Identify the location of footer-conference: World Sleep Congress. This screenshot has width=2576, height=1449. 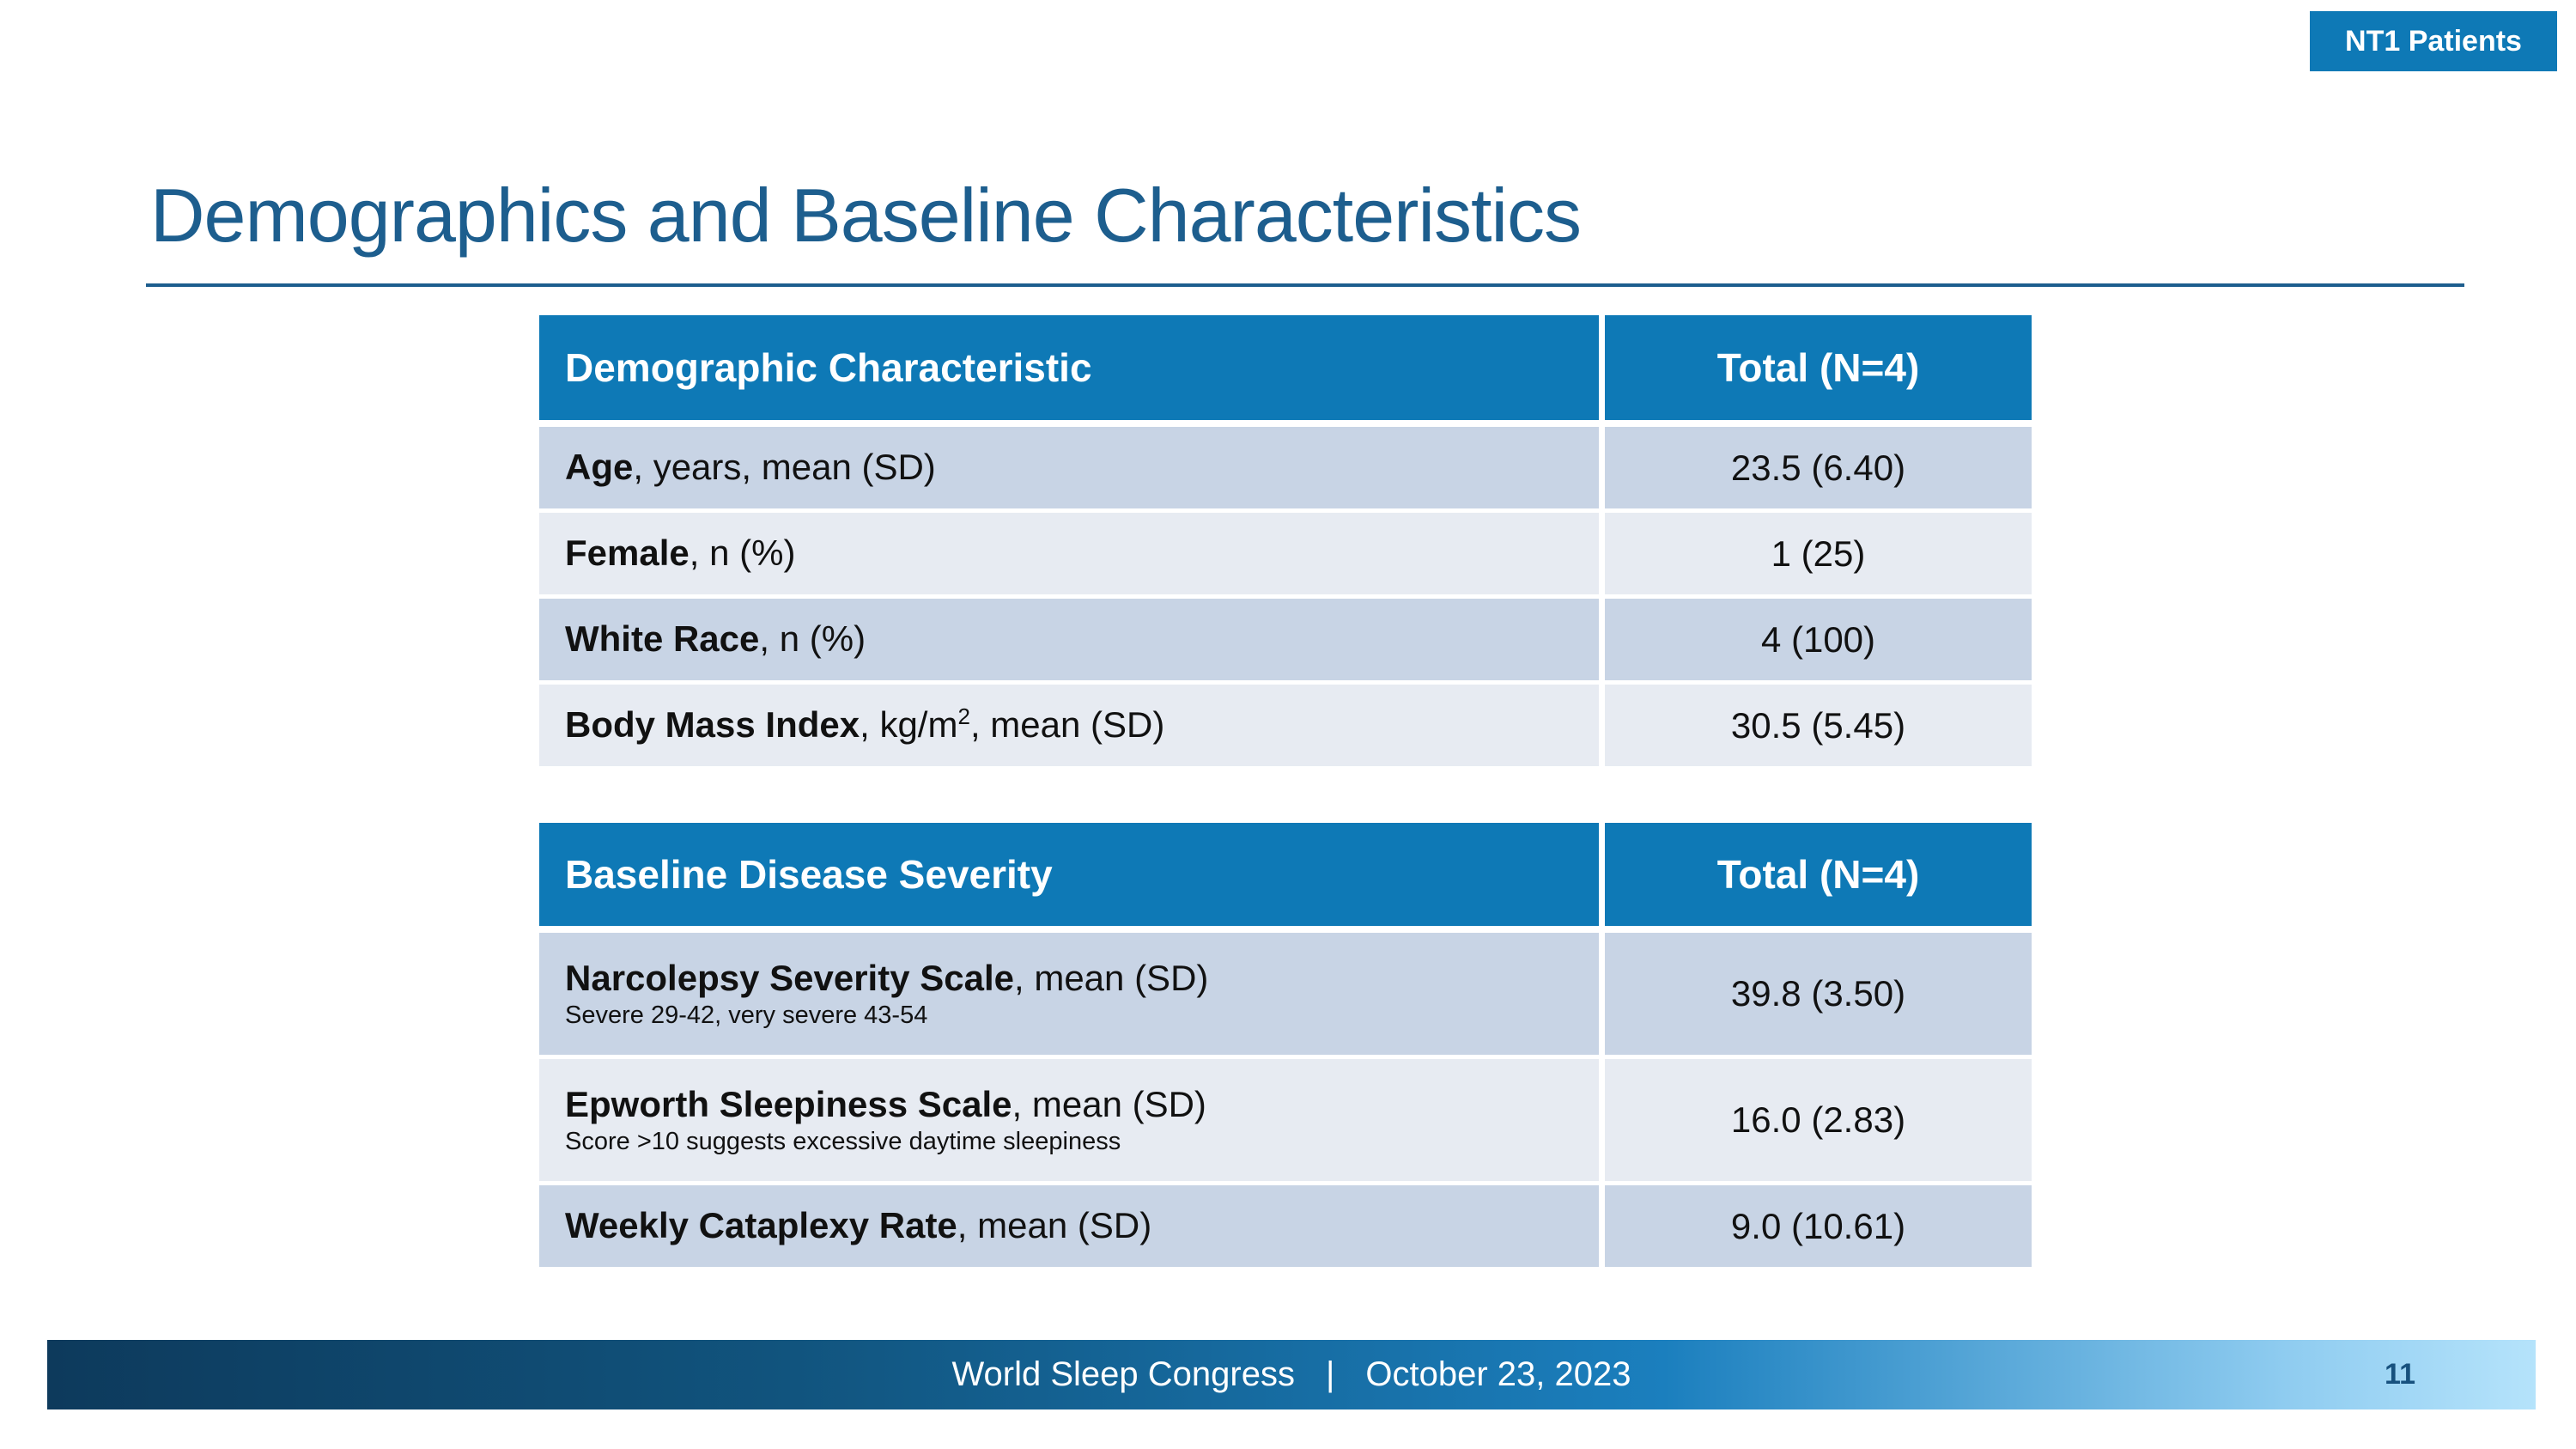
(1123, 1374).